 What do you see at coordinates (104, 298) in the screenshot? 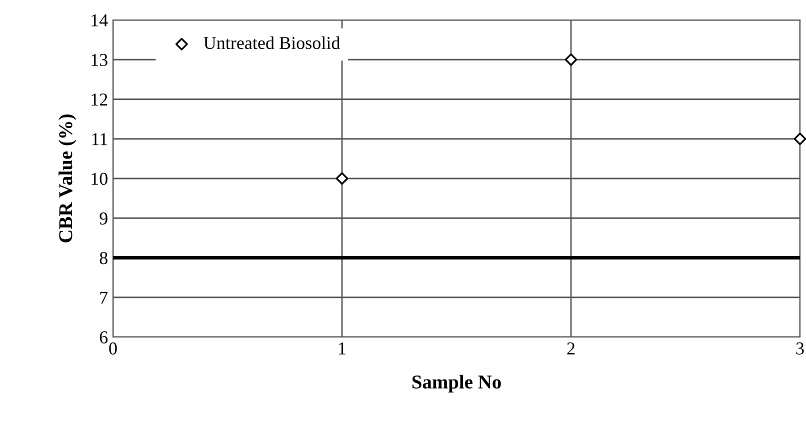
I see `y-tick-label: 7` at bounding box center [104, 298].